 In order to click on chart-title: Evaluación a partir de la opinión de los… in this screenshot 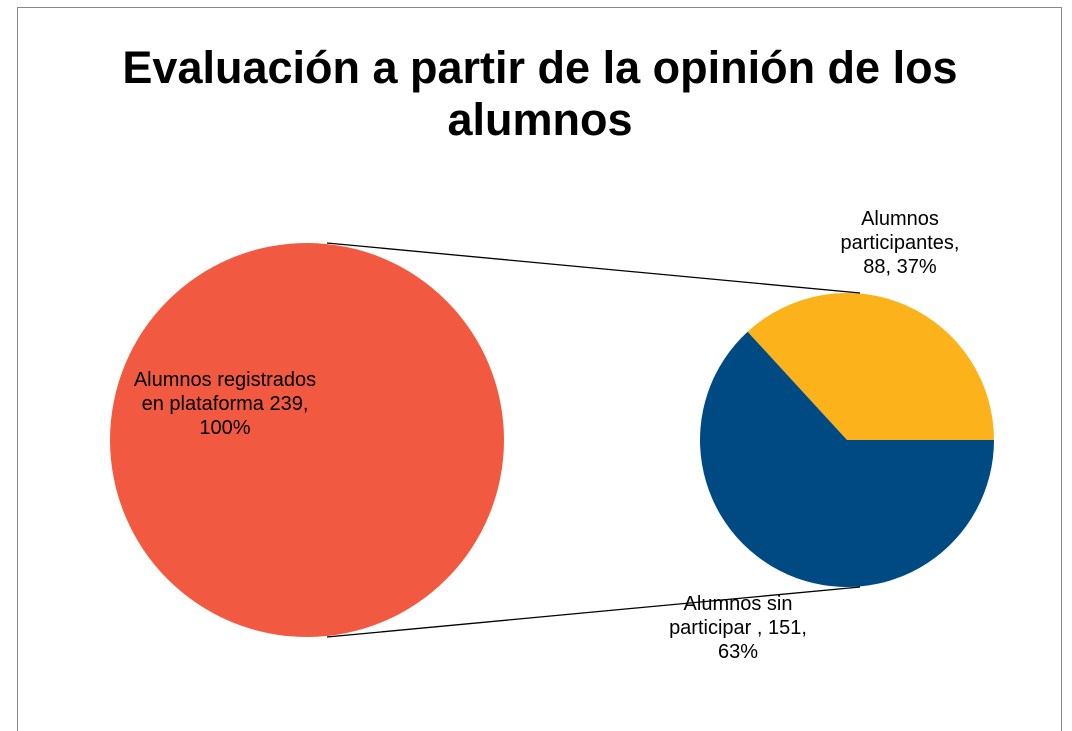, I will do `click(540, 93)`.